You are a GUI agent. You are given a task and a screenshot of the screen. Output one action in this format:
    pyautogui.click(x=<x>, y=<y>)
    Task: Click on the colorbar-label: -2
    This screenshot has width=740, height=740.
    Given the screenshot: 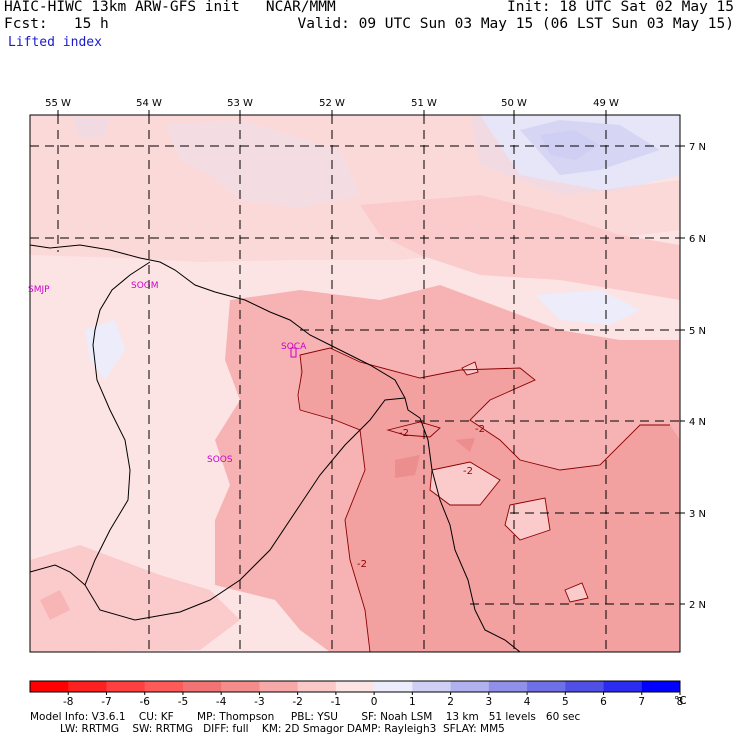 What is the action you would take?
    pyautogui.click(x=297, y=702)
    